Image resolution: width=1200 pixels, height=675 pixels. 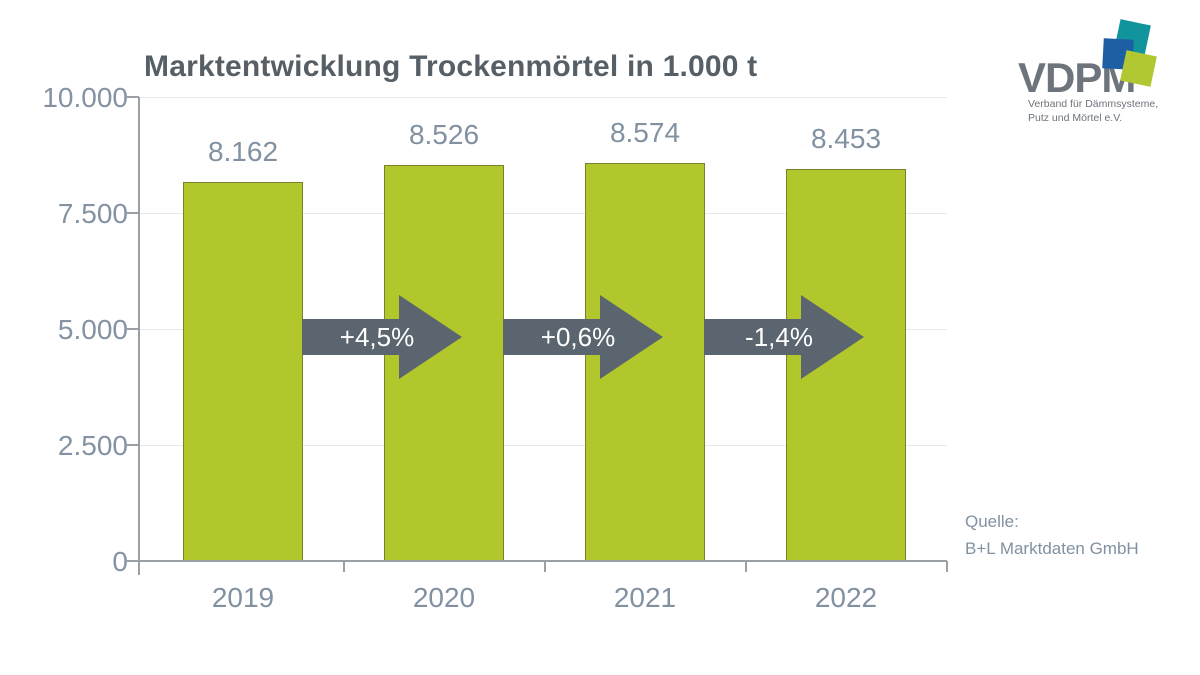 What do you see at coordinates (846, 138) in the screenshot?
I see `bar-value-label-2022: 8.453` at bounding box center [846, 138].